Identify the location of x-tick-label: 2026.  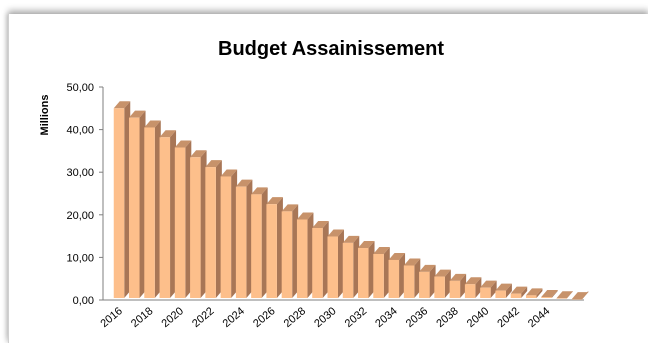
(264, 317).